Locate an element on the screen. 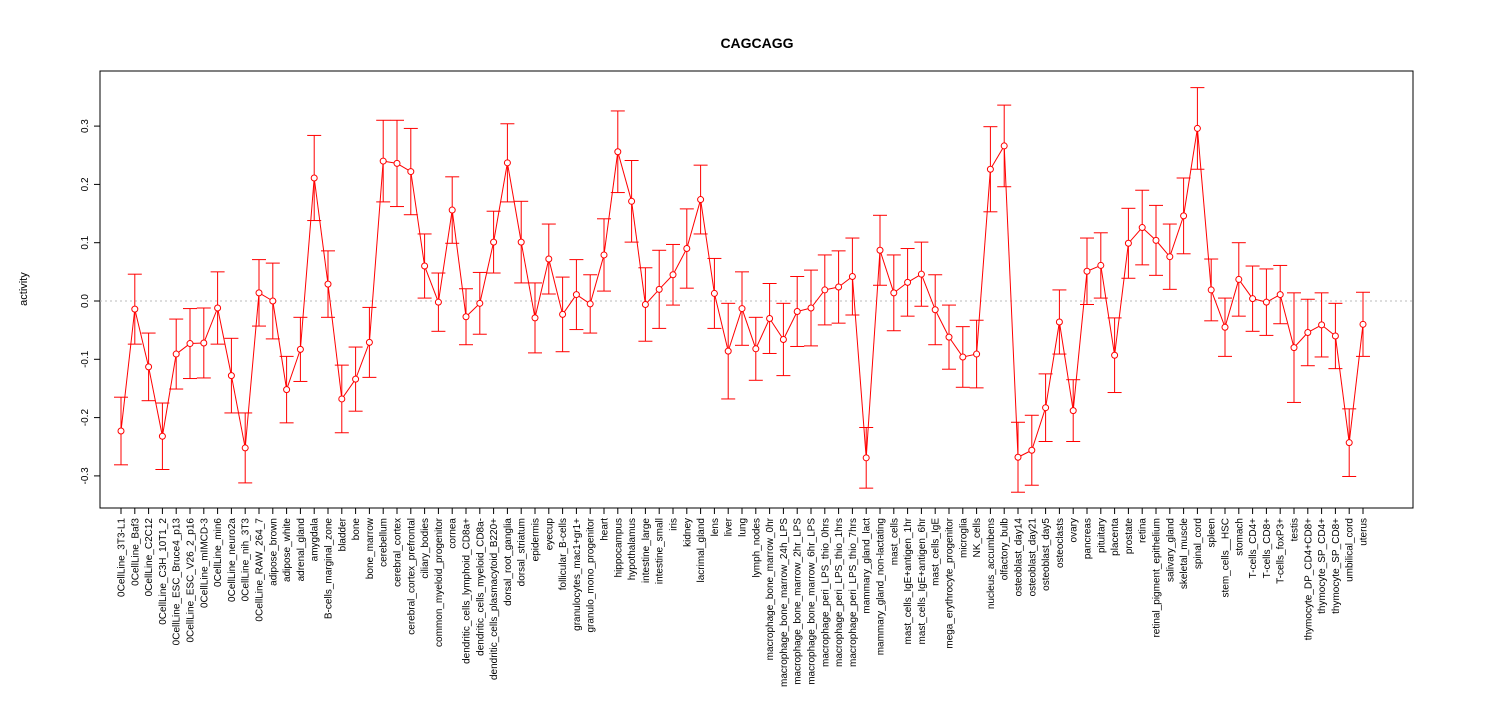 This screenshot has height=725, width=1485. x-tick-label: macrophage_bone_marrow_0hr is located at coordinates (770, 588).